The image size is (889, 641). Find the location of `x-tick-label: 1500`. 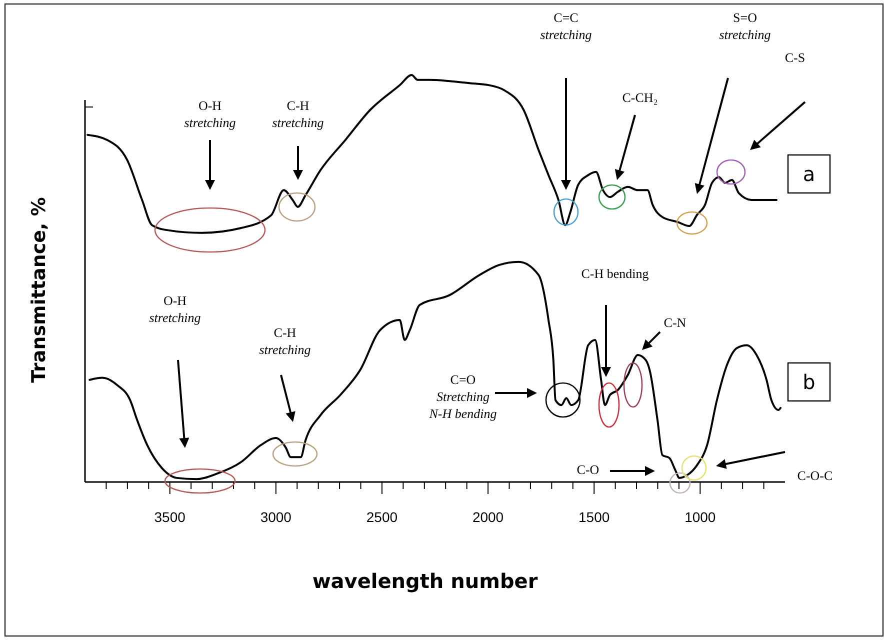

x-tick-label: 1500 is located at coordinates (594, 517).